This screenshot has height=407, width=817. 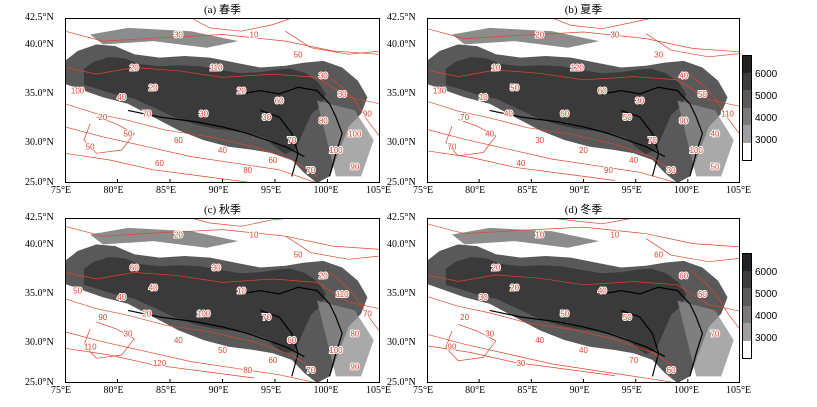 What do you see at coordinates (697, 150) in the screenshot?
I see `contour-label: 100` at bounding box center [697, 150].